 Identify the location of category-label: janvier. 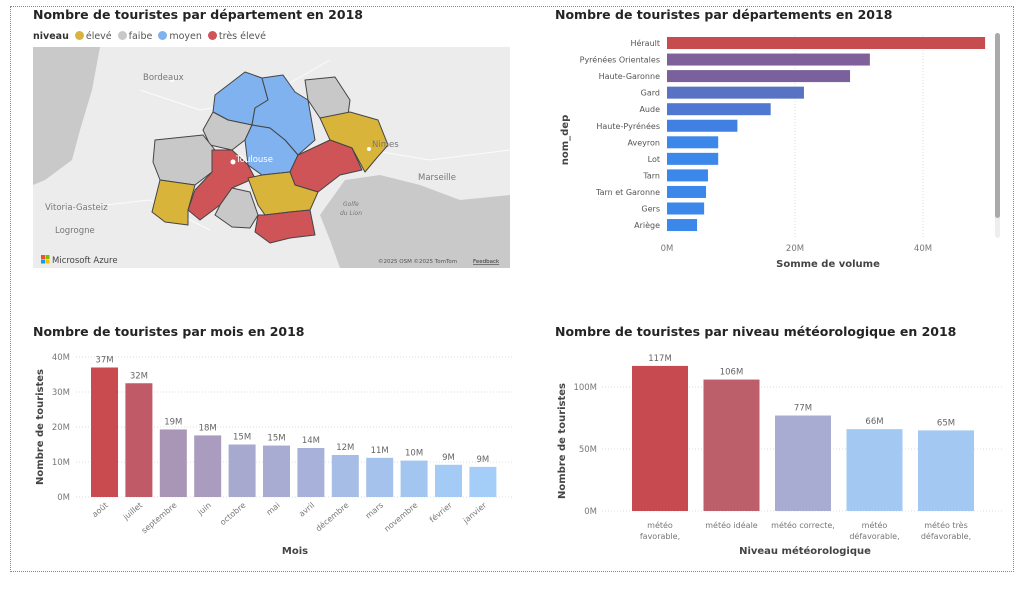
(475, 513).